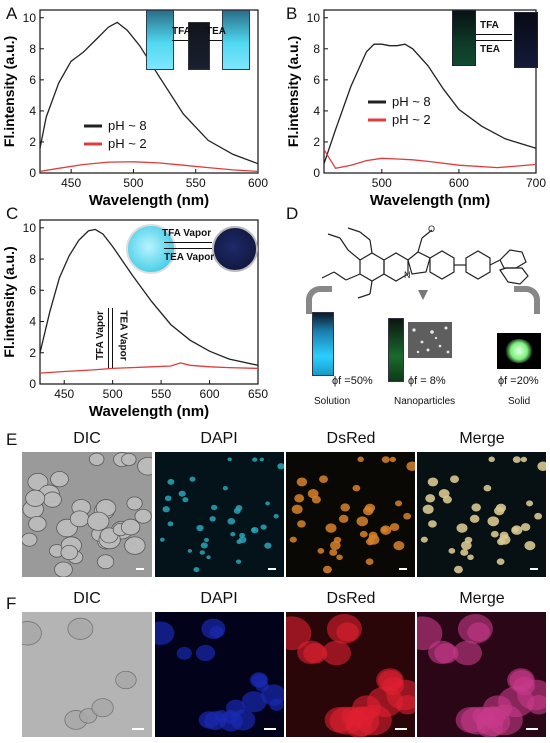 This screenshot has width=550, height=743. Describe the element at coordinates (113, 394) in the screenshot. I see `chart-c-xtick-label-1: 500` at that location.